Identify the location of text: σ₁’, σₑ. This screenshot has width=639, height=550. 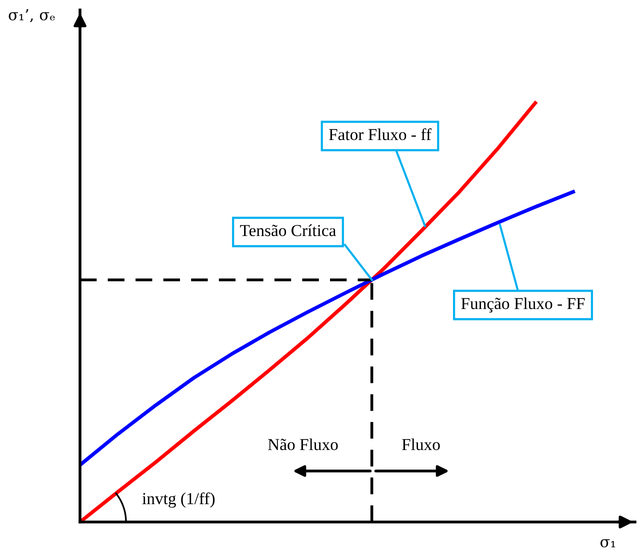
(31, 15).